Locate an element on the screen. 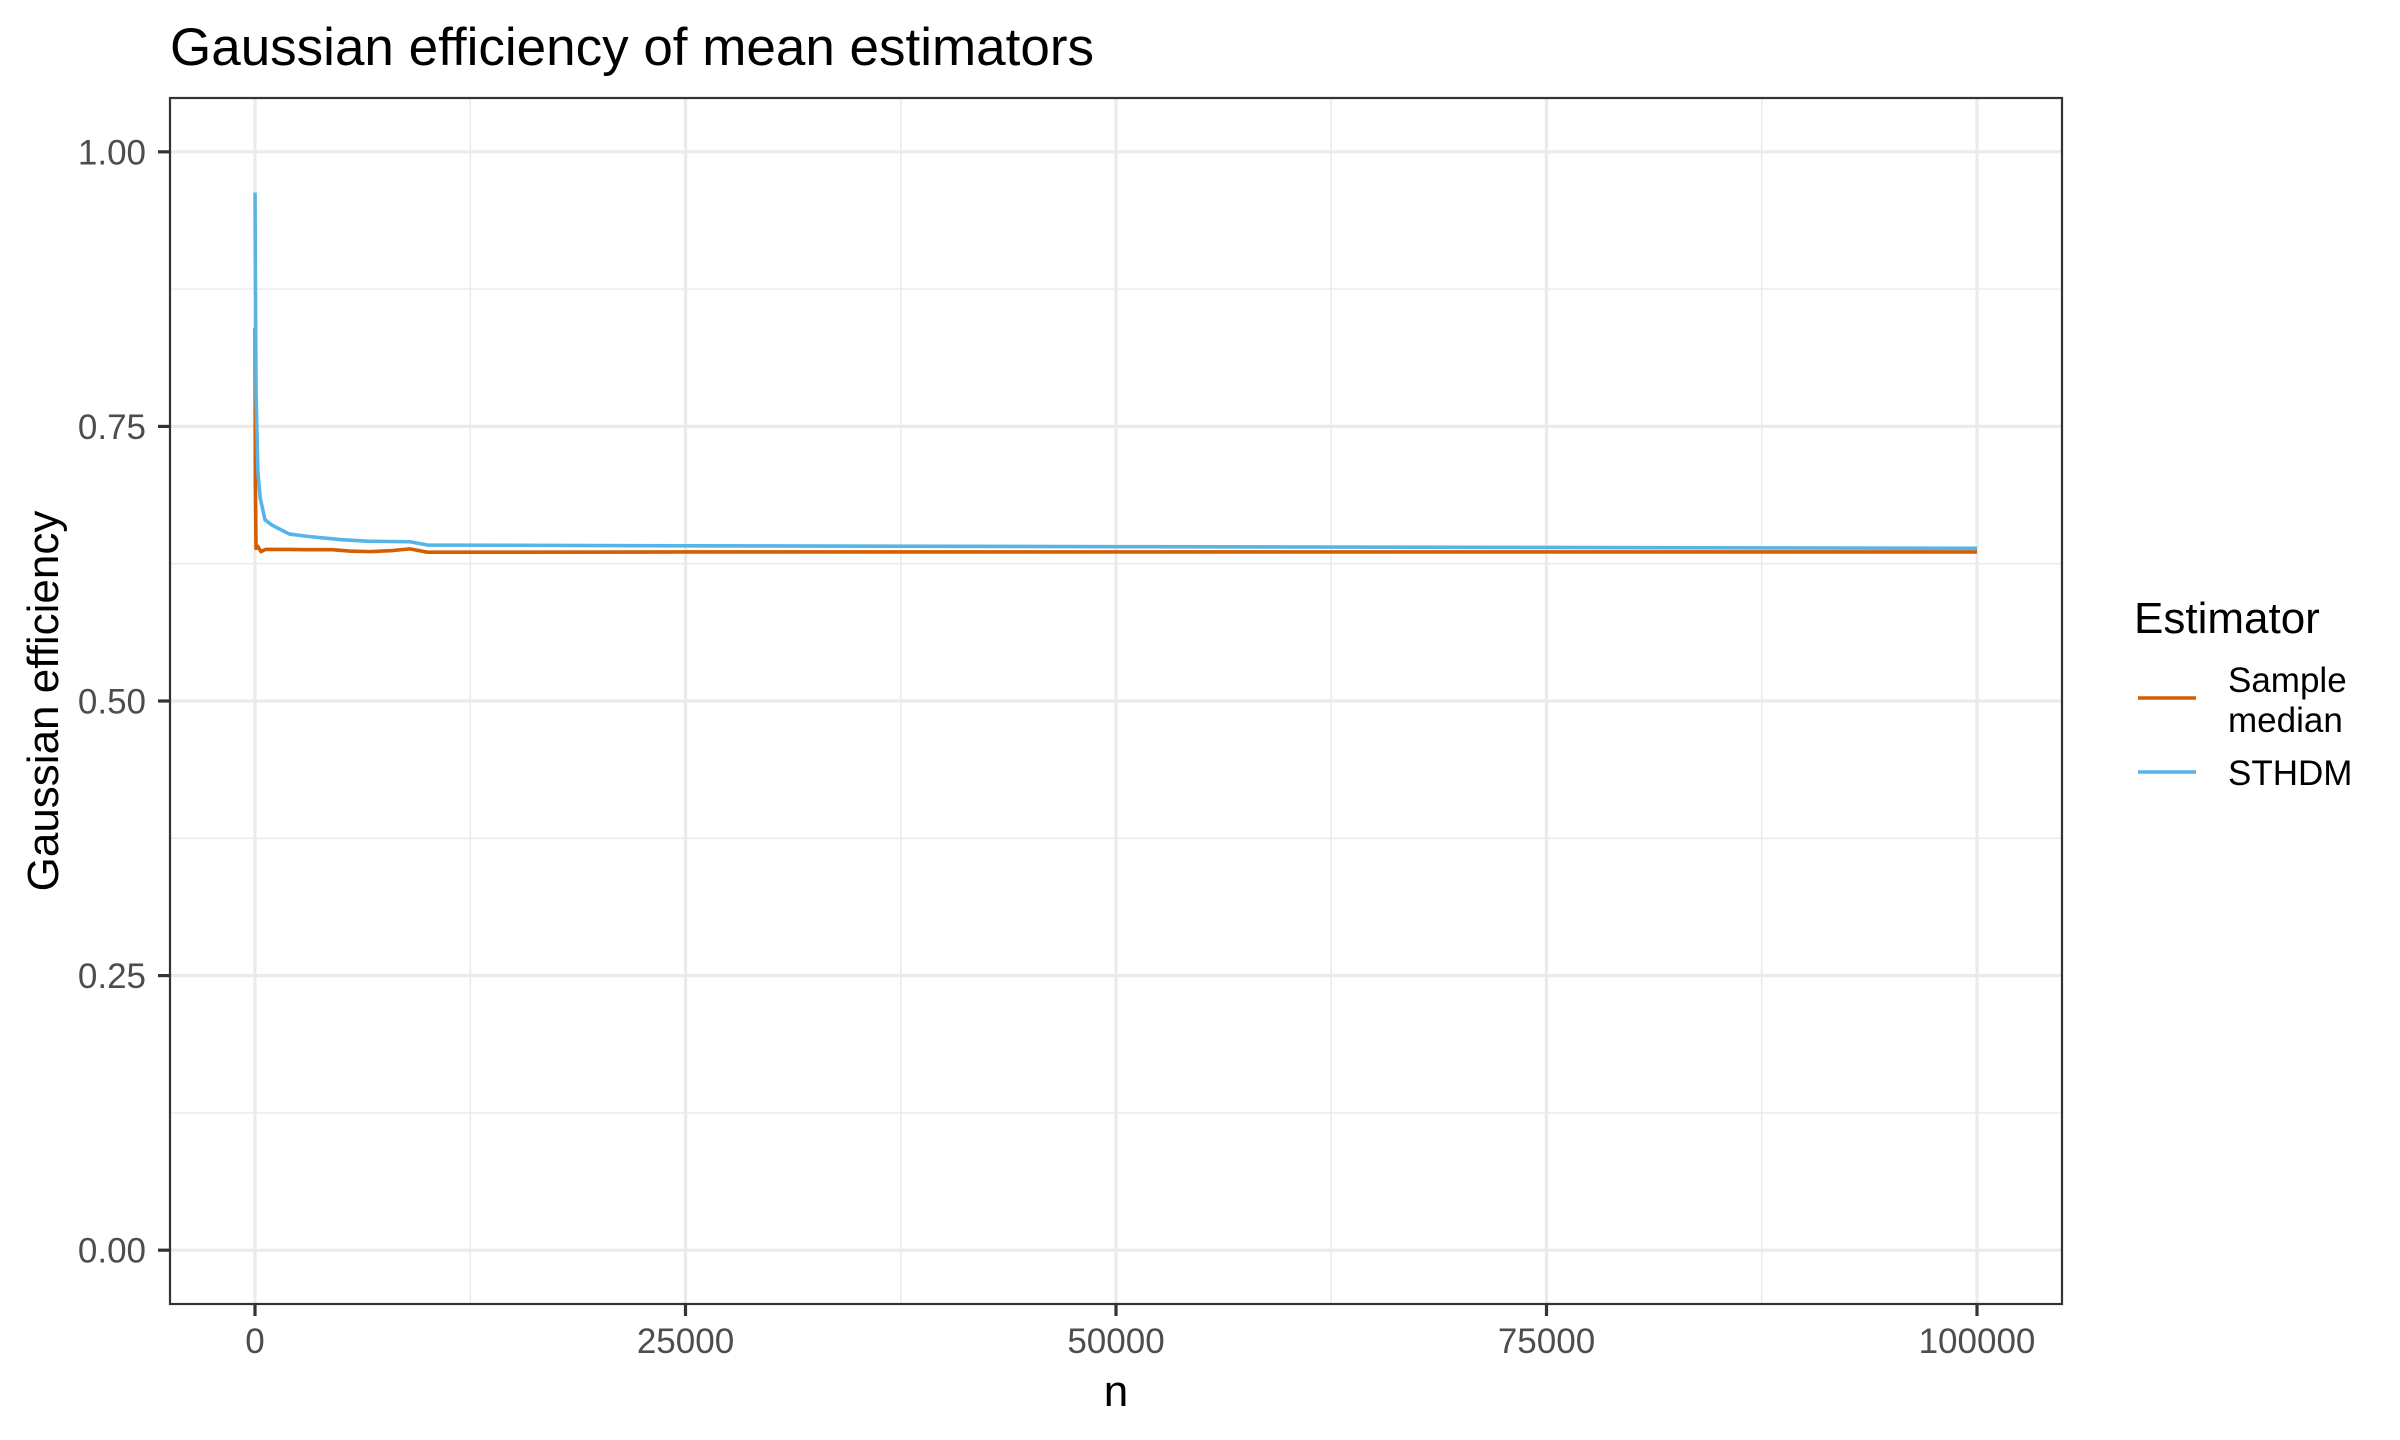 The width and height of the screenshot is (2400, 1440). x-tick-label: 100000 is located at coordinates (1977, 1341).